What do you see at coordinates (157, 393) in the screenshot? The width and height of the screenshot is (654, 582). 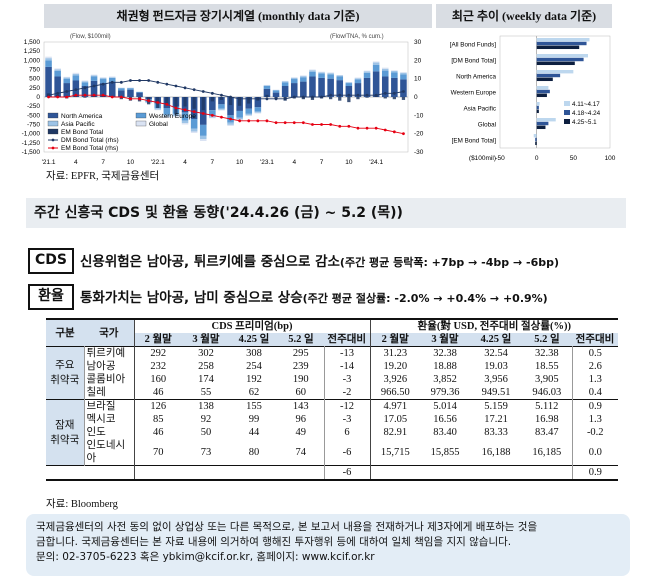 I see `value-cell: 46` at bounding box center [157, 393].